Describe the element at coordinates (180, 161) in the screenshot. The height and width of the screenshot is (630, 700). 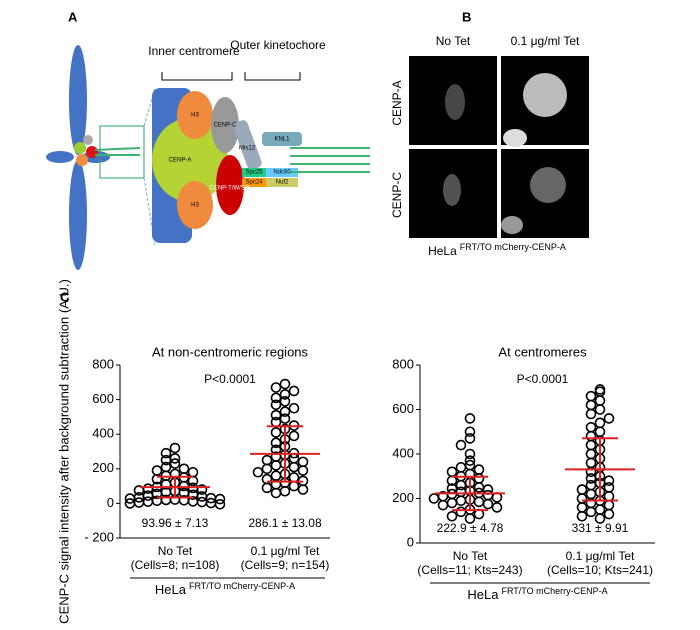
I see `protein-label: CENP-A` at that location.